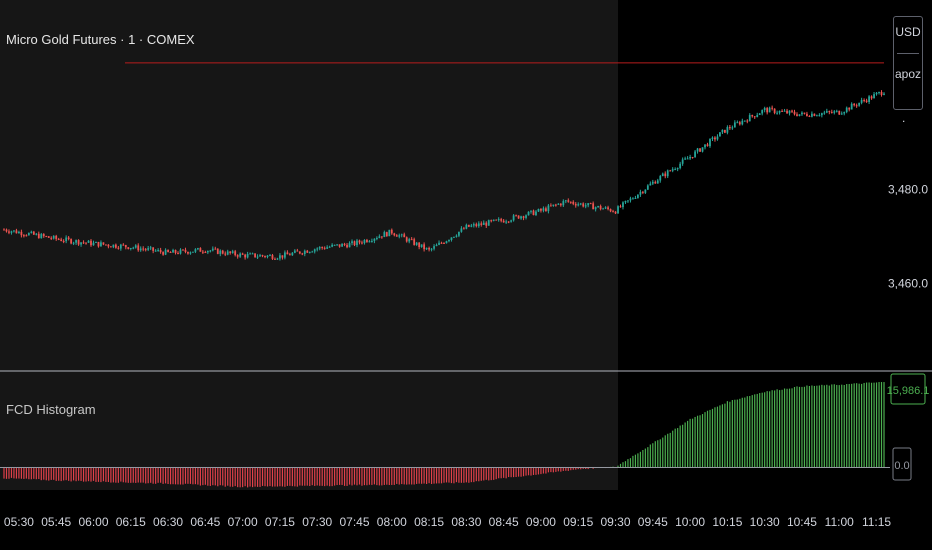 The height and width of the screenshot is (550, 932). Describe the element at coordinates (429, 522) in the screenshot. I see `time-tick-label: 08:15` at that location.